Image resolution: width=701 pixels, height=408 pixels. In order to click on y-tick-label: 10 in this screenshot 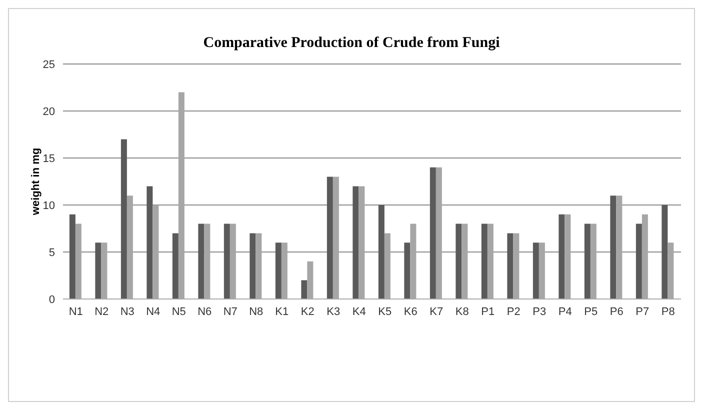, I will do `click(48, 206)`.